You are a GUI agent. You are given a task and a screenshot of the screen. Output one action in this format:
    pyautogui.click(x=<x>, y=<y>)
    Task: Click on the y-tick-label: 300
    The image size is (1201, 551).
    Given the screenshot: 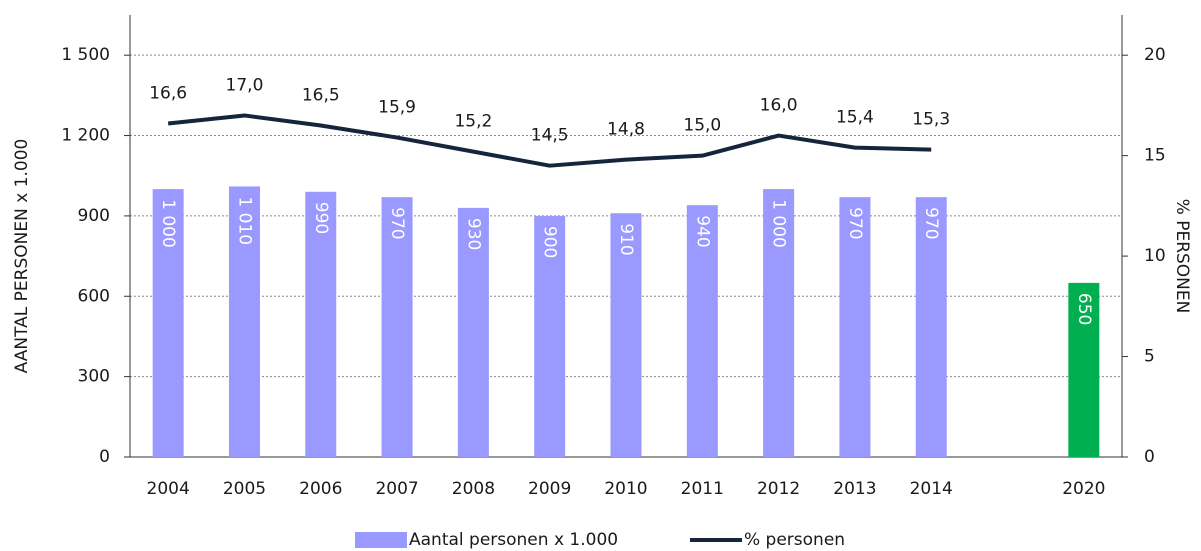 What is the action you would take?
    pyautogui.click(x=94, y=377)
    